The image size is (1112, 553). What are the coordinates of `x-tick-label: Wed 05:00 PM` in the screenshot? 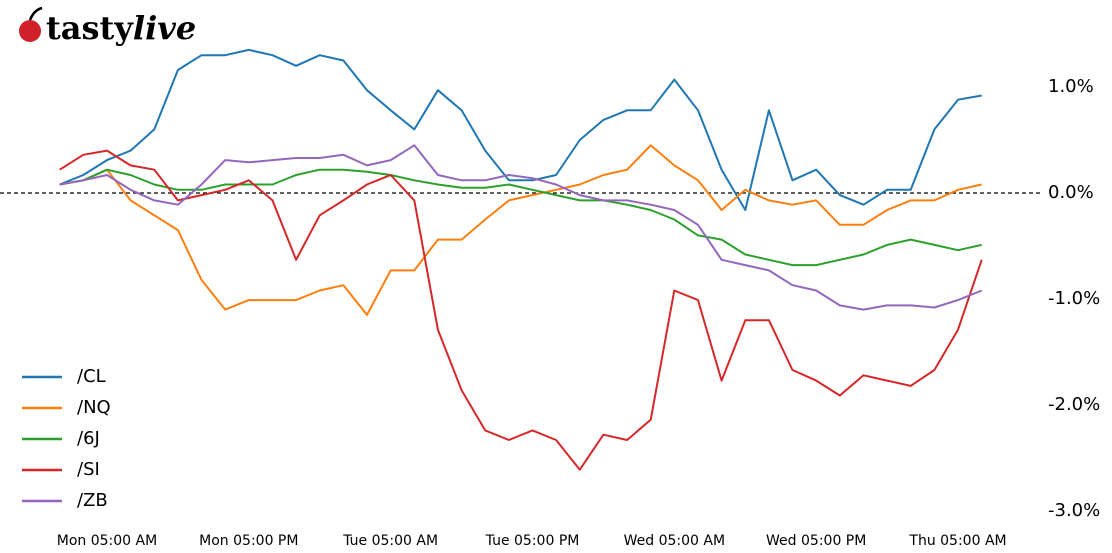 It's located at (816, 541).